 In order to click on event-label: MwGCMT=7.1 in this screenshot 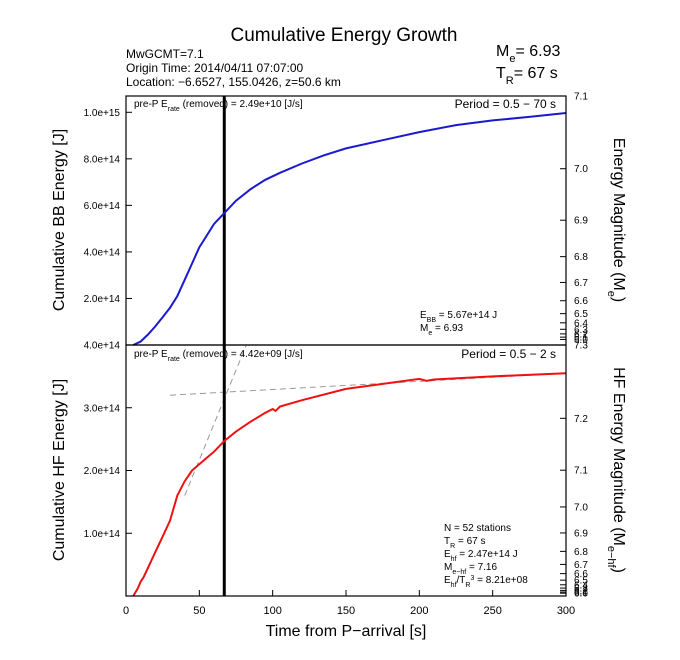, I will do `click(165, 54)`.